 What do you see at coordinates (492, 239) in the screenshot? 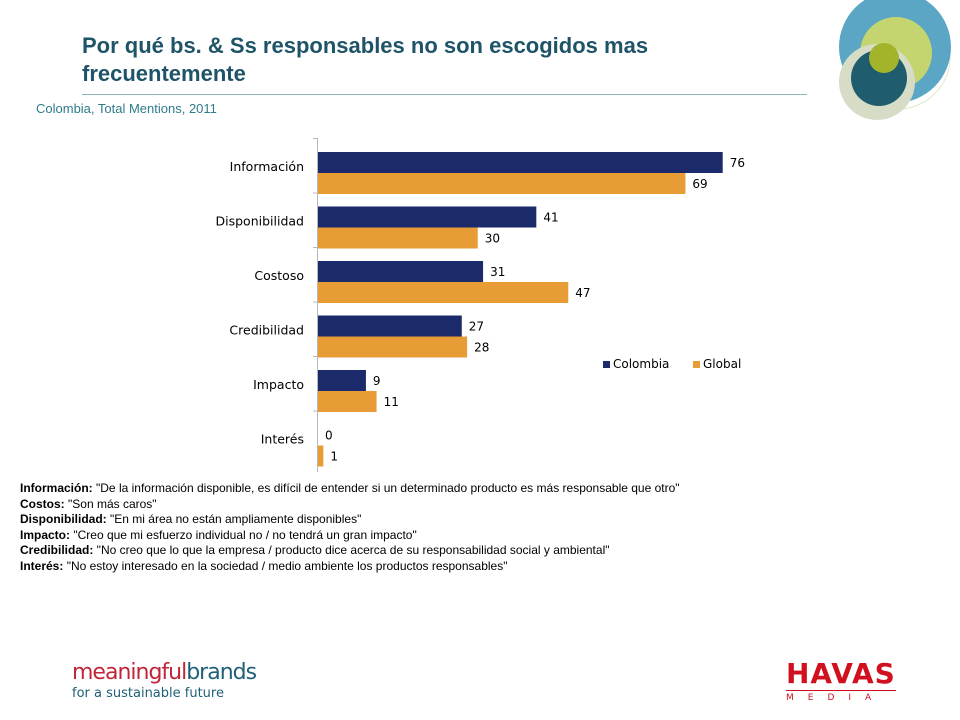
I see `data-label: 30` at bounding box center [492, 239].